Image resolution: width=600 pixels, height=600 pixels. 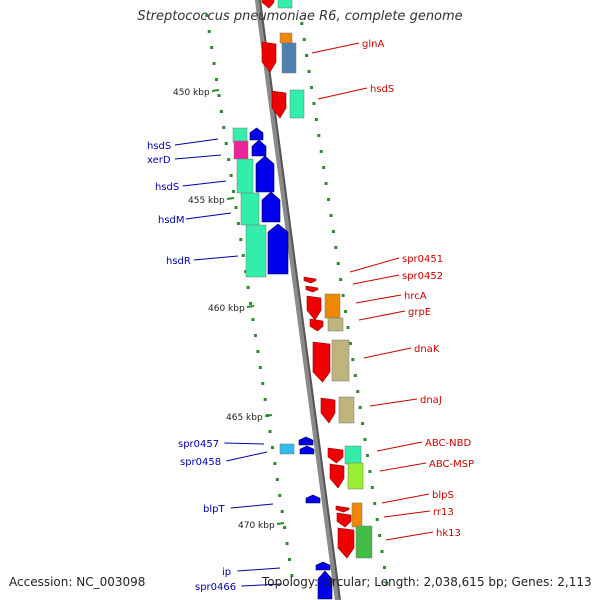 What do you see at coordinates (244, 418) in the screenshot?
I see `ruler-label: 465 kbp` at bounding box center [244, 418].